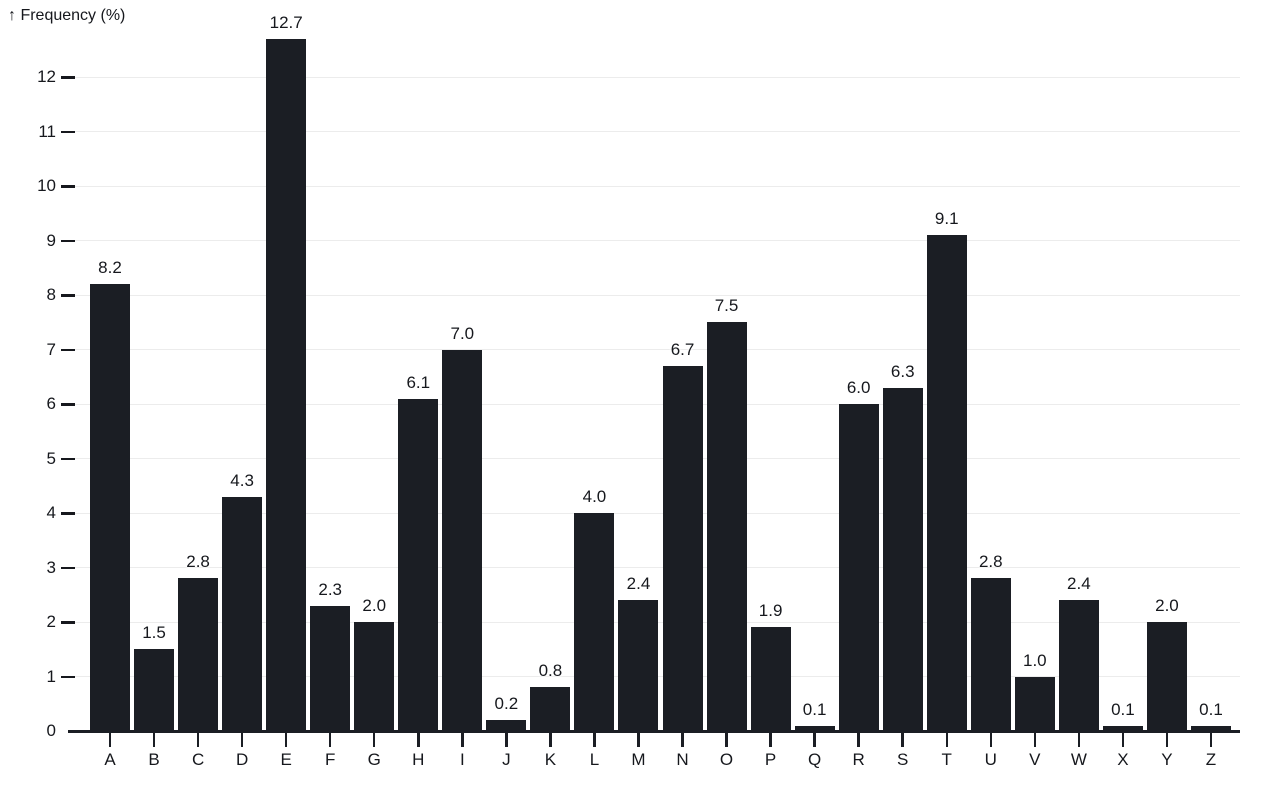 This screenshot has height=792, width=1280. What do you see at coordinates (902, 371) in the screenshot?
I see `bar-value-label-s: 6.3` at bounding box center [902, 371].